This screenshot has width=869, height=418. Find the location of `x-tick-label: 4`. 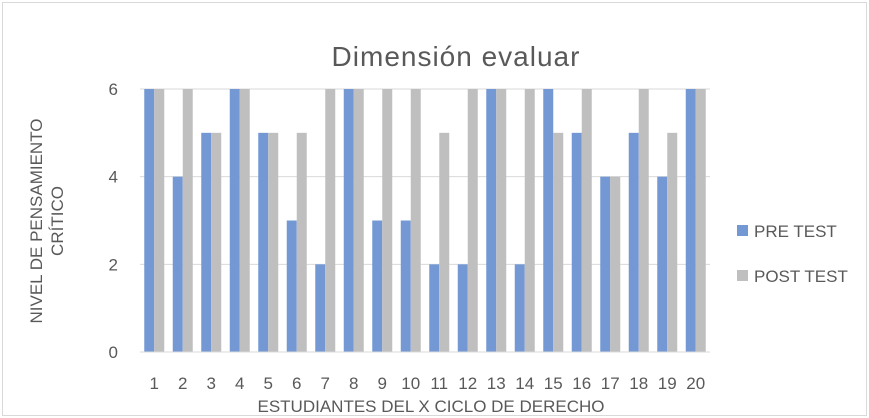

x-tick-label: 4 is located at coordinates (239, 383).